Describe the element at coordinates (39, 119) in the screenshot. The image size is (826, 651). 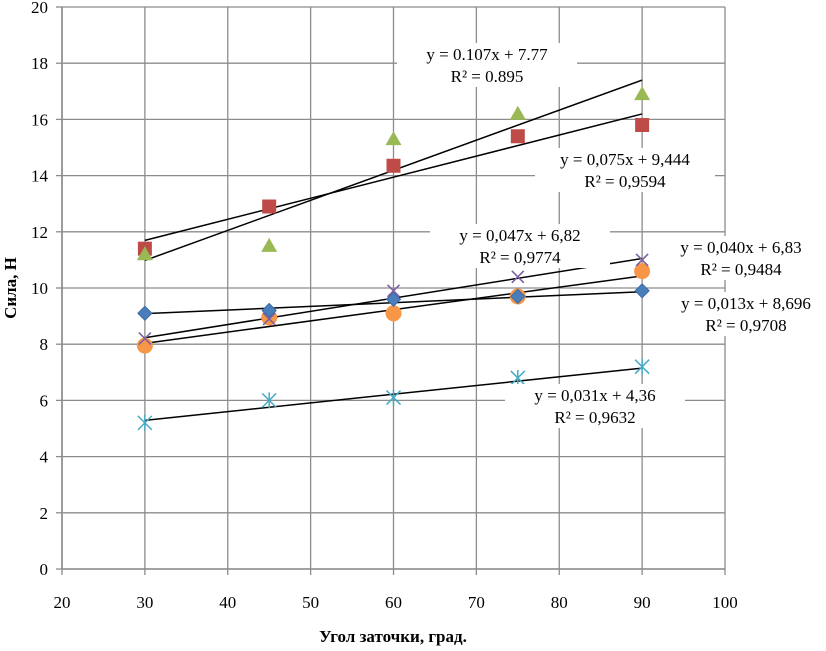
I see `y-tick-label: 16` at that location.